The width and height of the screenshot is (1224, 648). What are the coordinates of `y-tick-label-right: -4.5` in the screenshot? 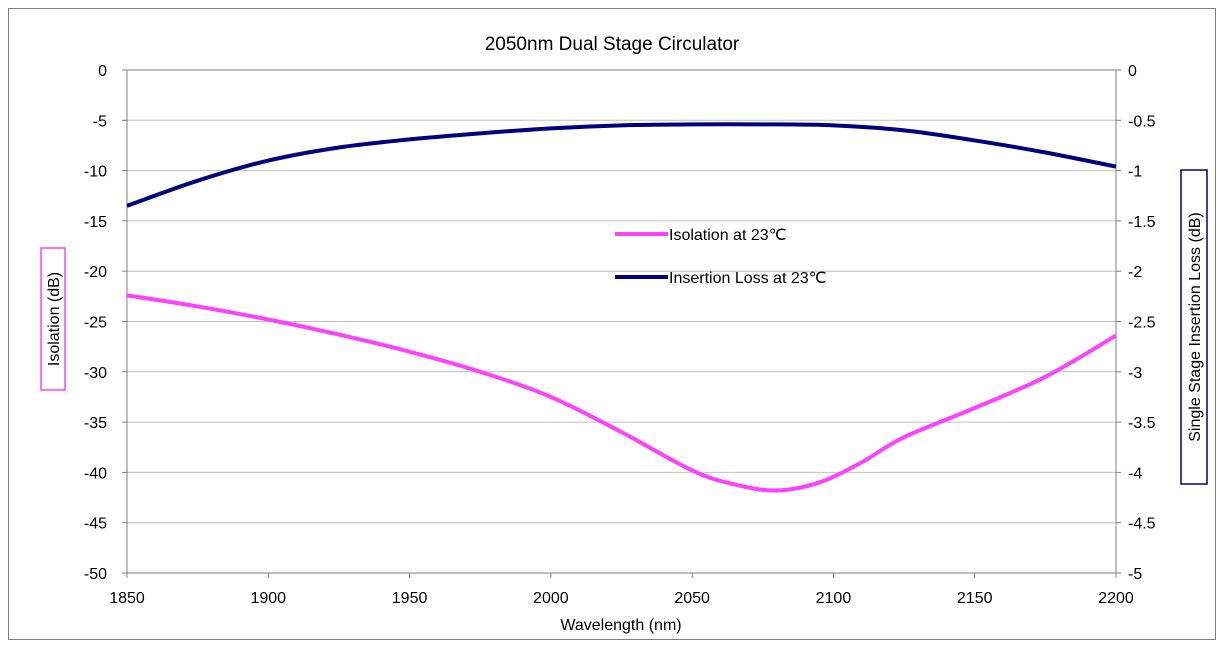 It's located at (1142, 524).